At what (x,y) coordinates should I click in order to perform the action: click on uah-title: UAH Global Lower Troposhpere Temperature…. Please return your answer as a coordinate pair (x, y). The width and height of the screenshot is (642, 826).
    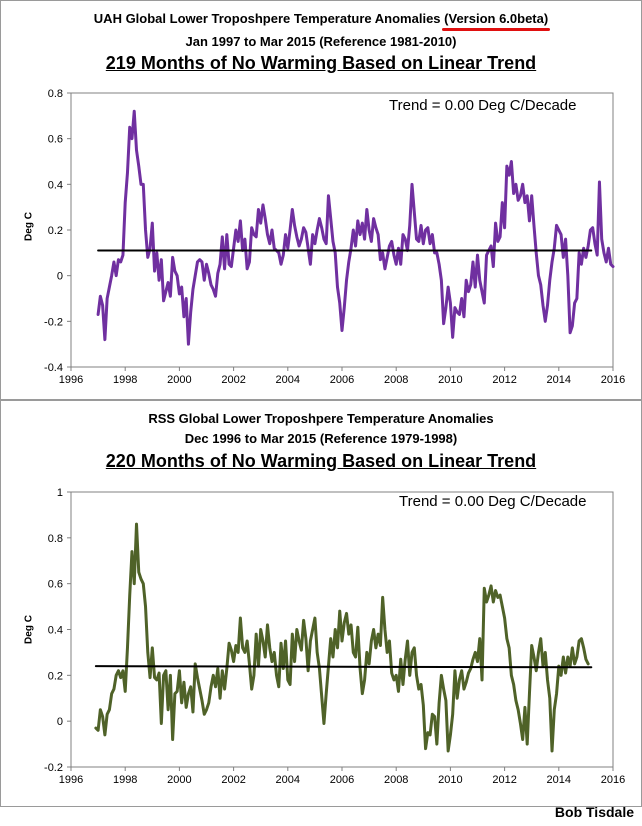
    Looking at the image, I should click on (321, 21).